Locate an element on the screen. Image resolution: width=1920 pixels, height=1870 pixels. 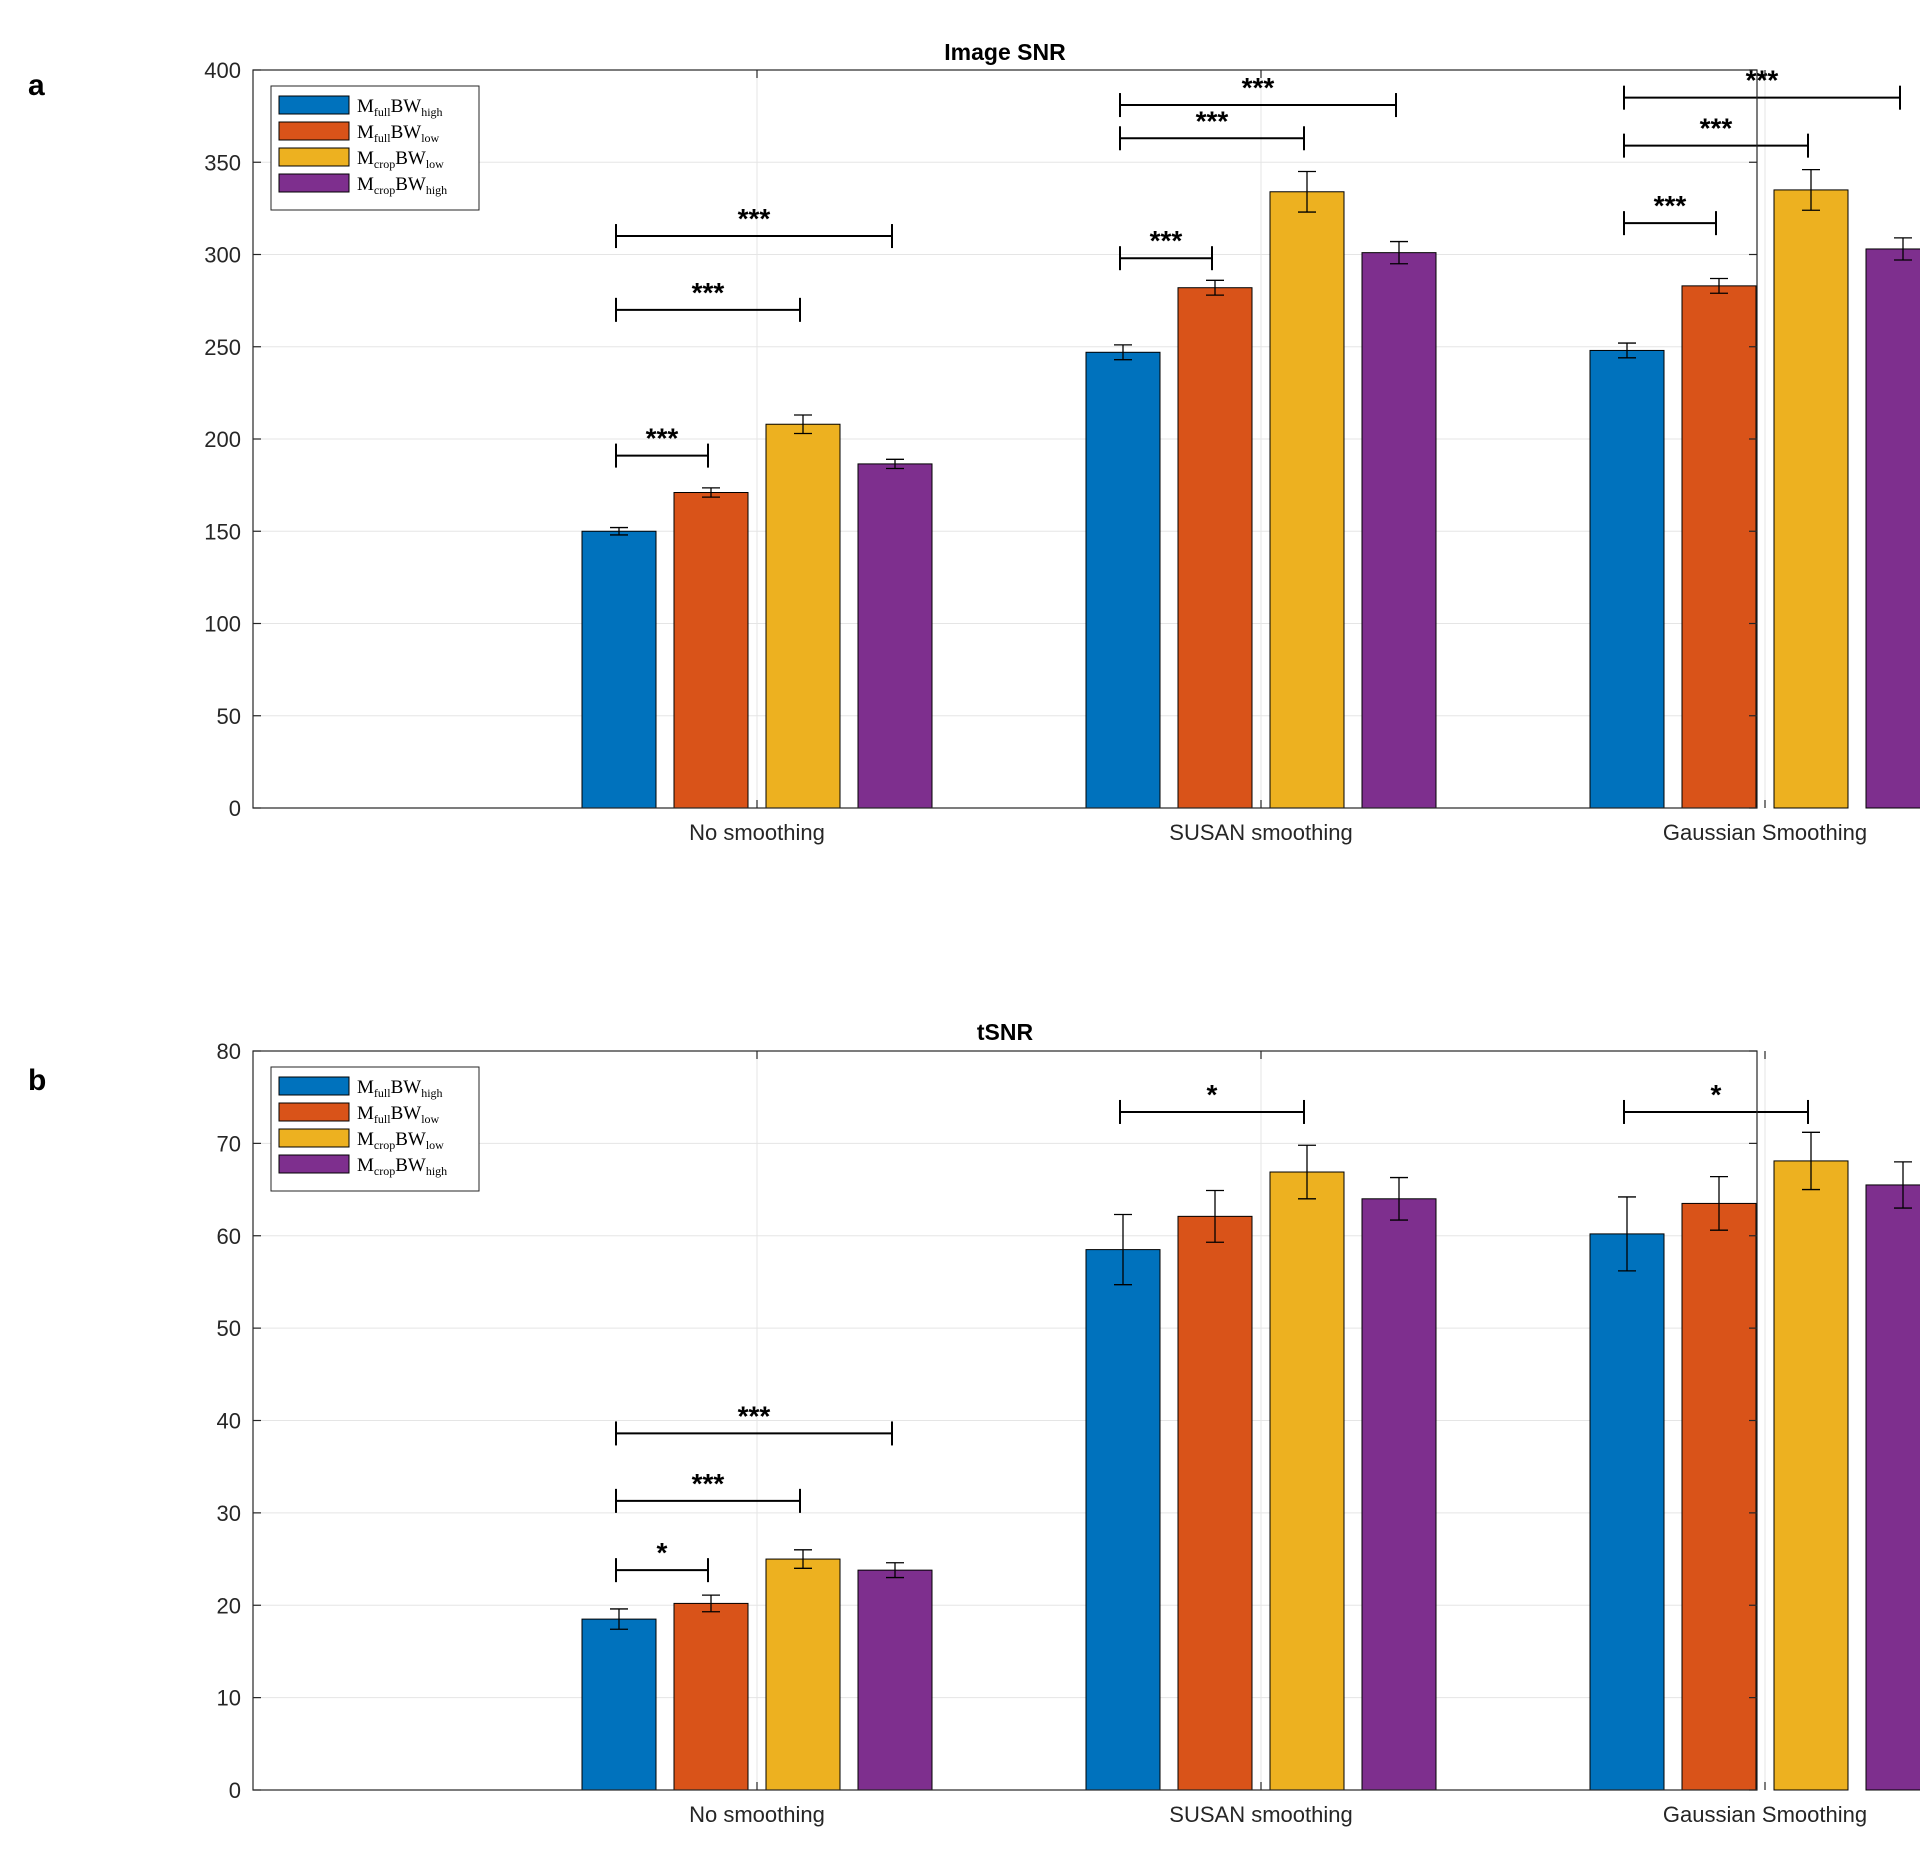
x-tick-label: No smoothing is located at coordinates (757, 832).